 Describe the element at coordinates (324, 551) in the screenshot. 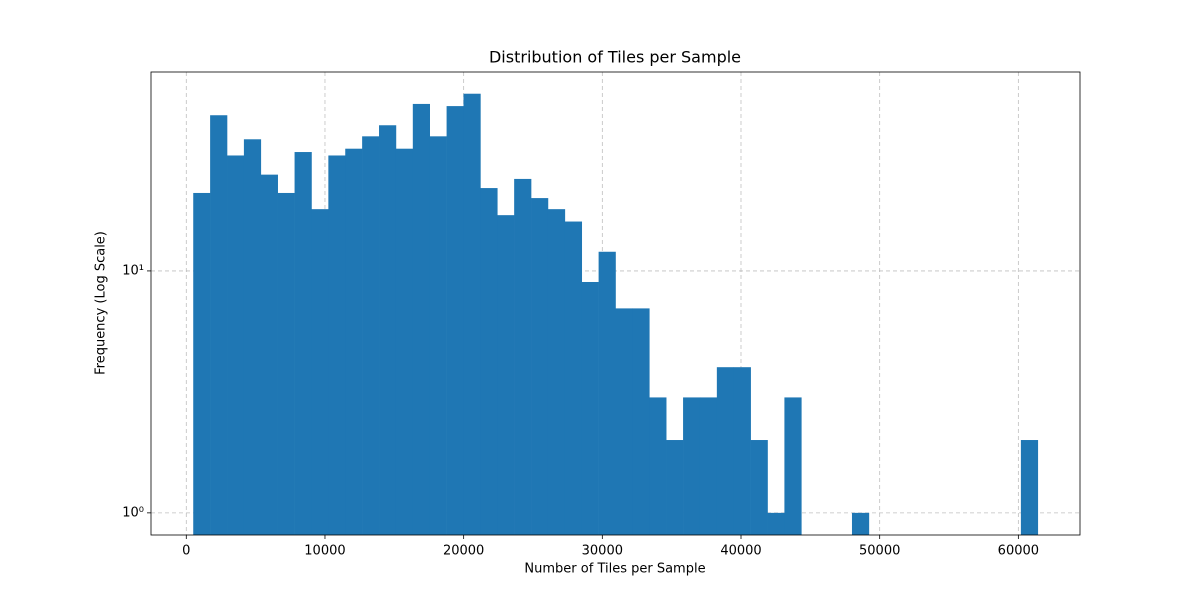

I see `x-tick-label: 10000` at that location.